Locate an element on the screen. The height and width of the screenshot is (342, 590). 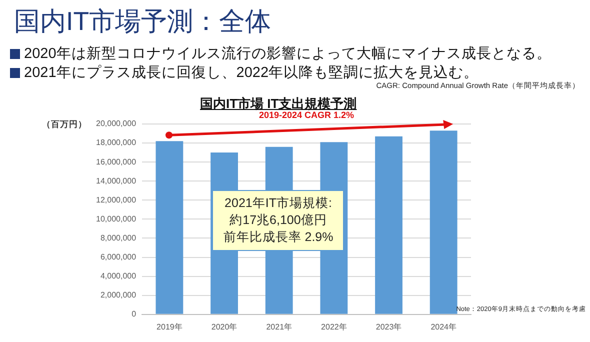
y-tick-label: 18,000,000 is located at coordinates (116, 143).